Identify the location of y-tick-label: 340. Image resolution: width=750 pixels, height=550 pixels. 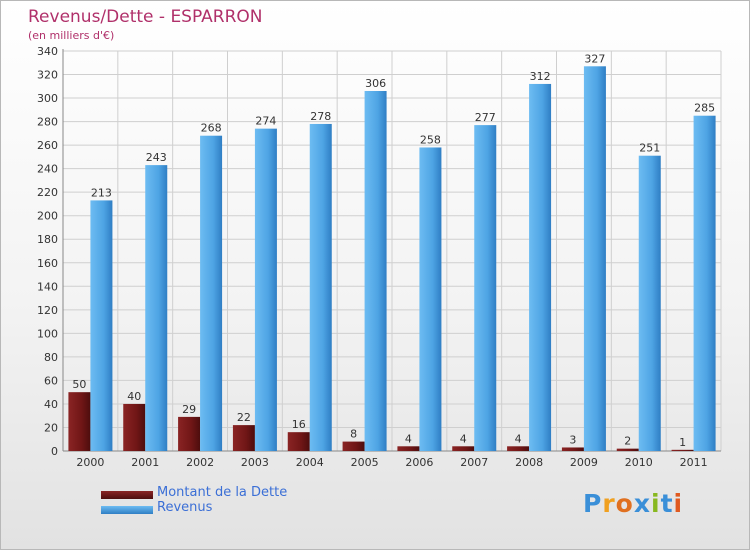
(47, 51).